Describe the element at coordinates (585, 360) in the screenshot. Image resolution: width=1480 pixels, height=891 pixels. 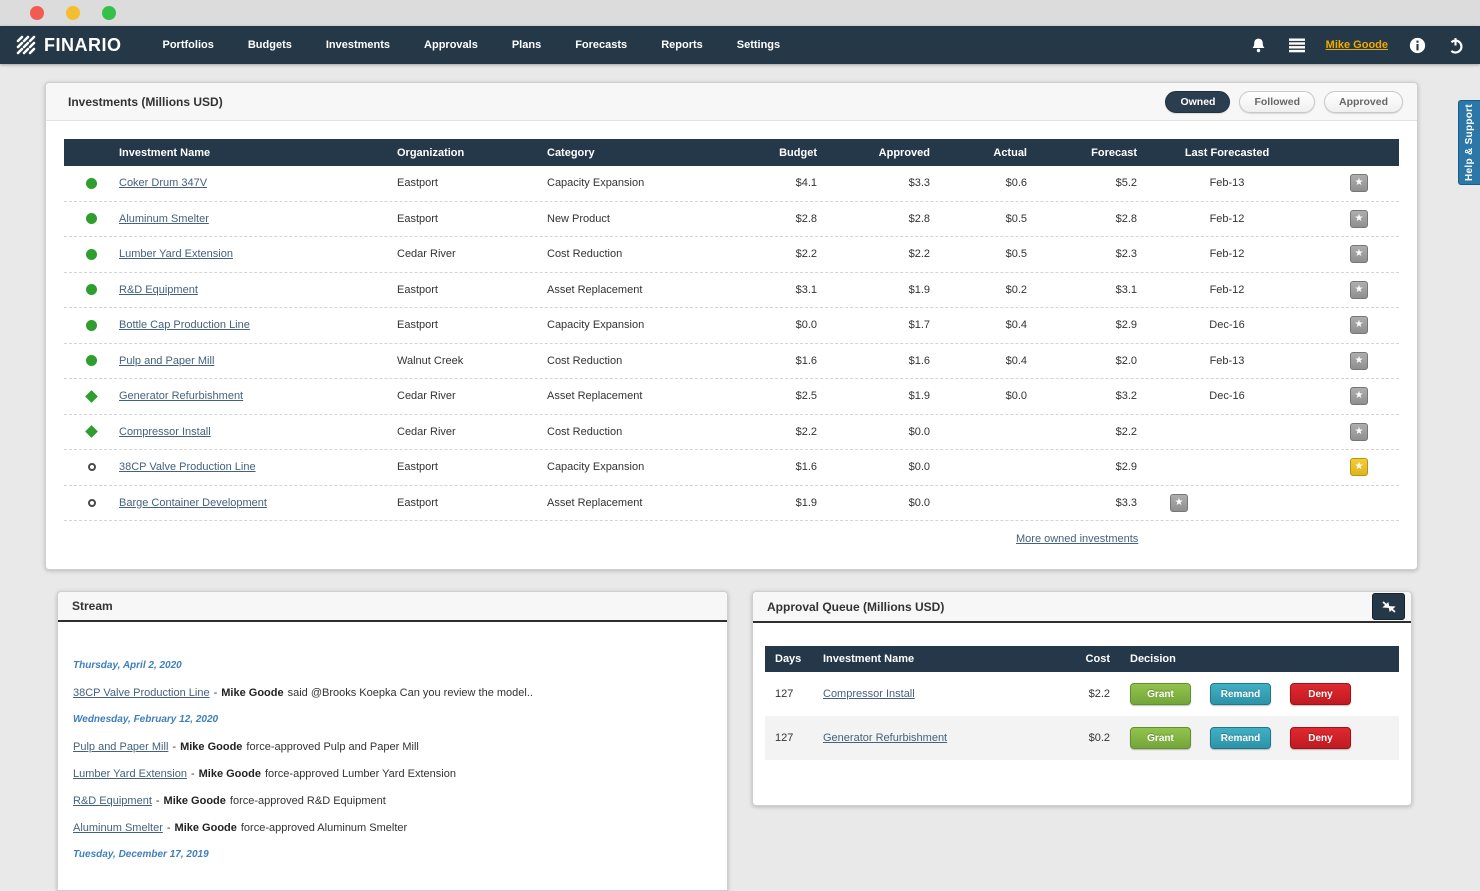
I see `category-cell: Cost Reduction` at that location.